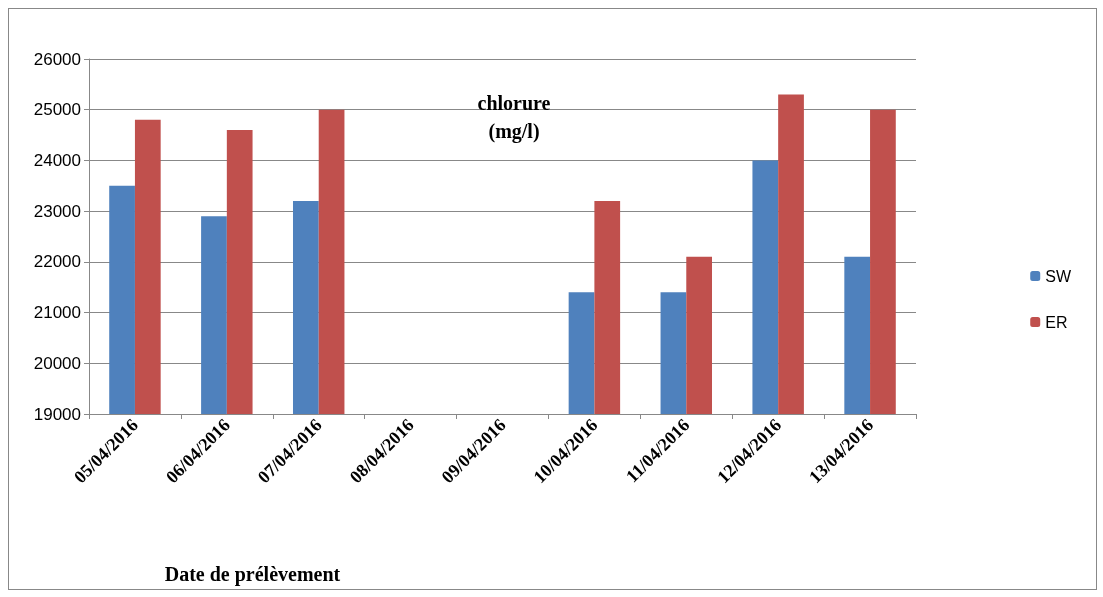  Describe the element at coordinates (57, 262) in the screenshot. I see `y-tick-label: 22000` at that location.